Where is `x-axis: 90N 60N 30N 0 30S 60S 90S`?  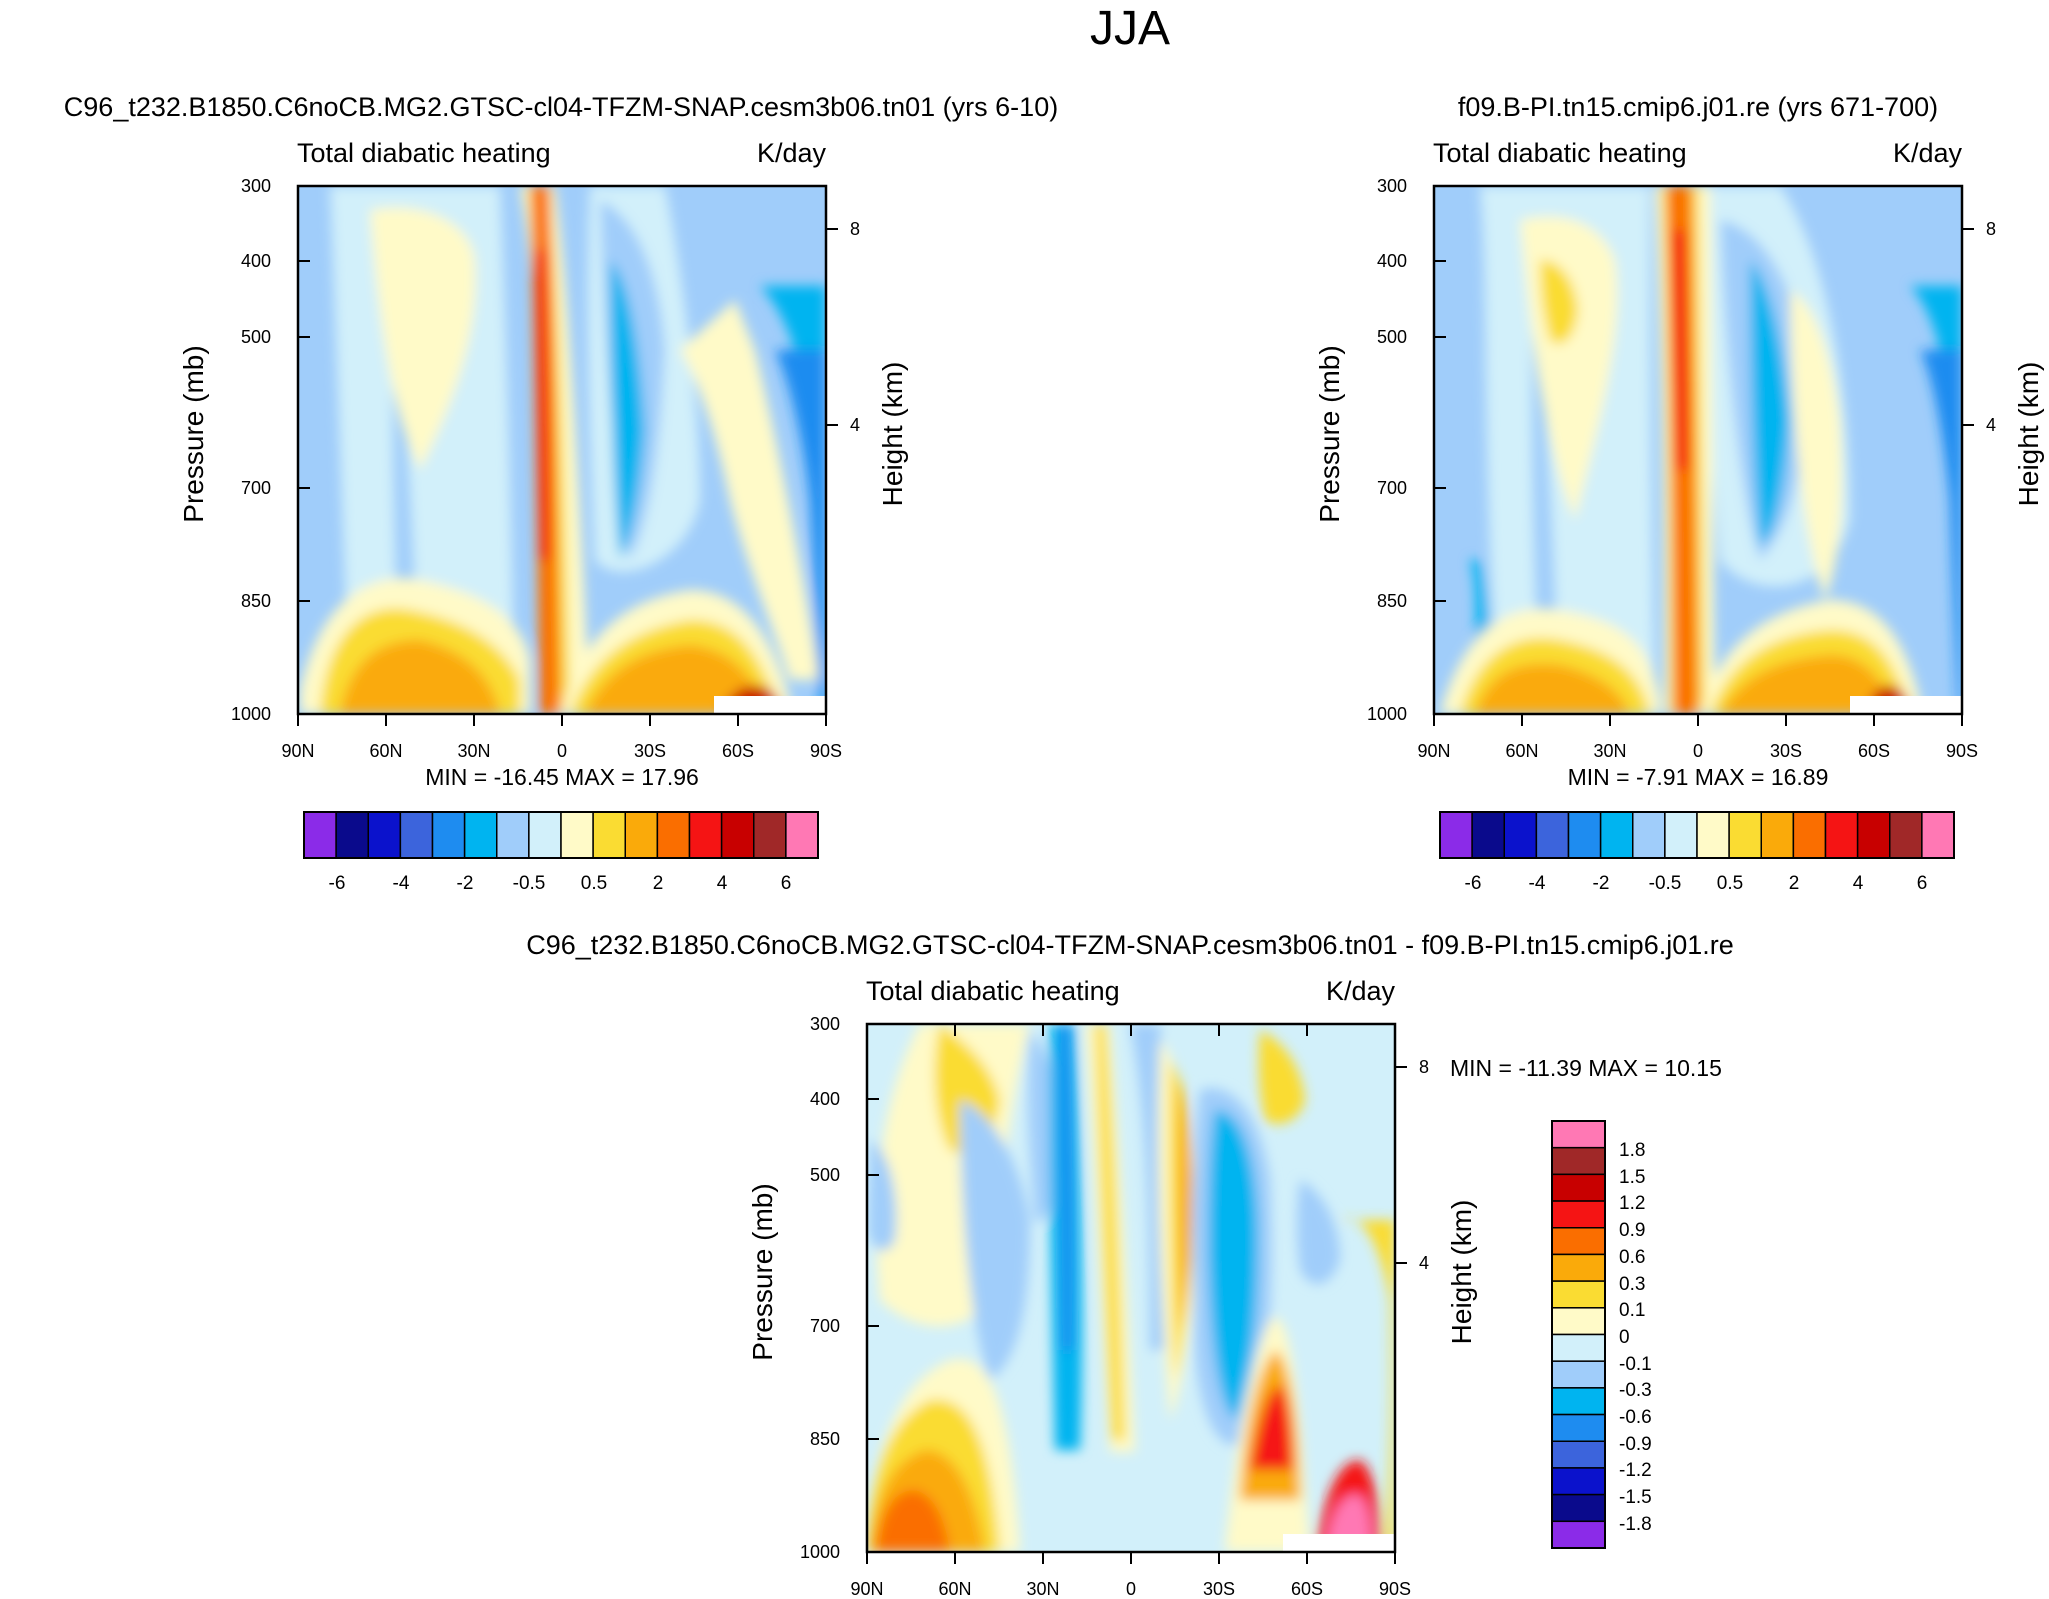
x-axis: 90N 60N 30N 0 30S 60S 90S is located at coordinates (561, 737).